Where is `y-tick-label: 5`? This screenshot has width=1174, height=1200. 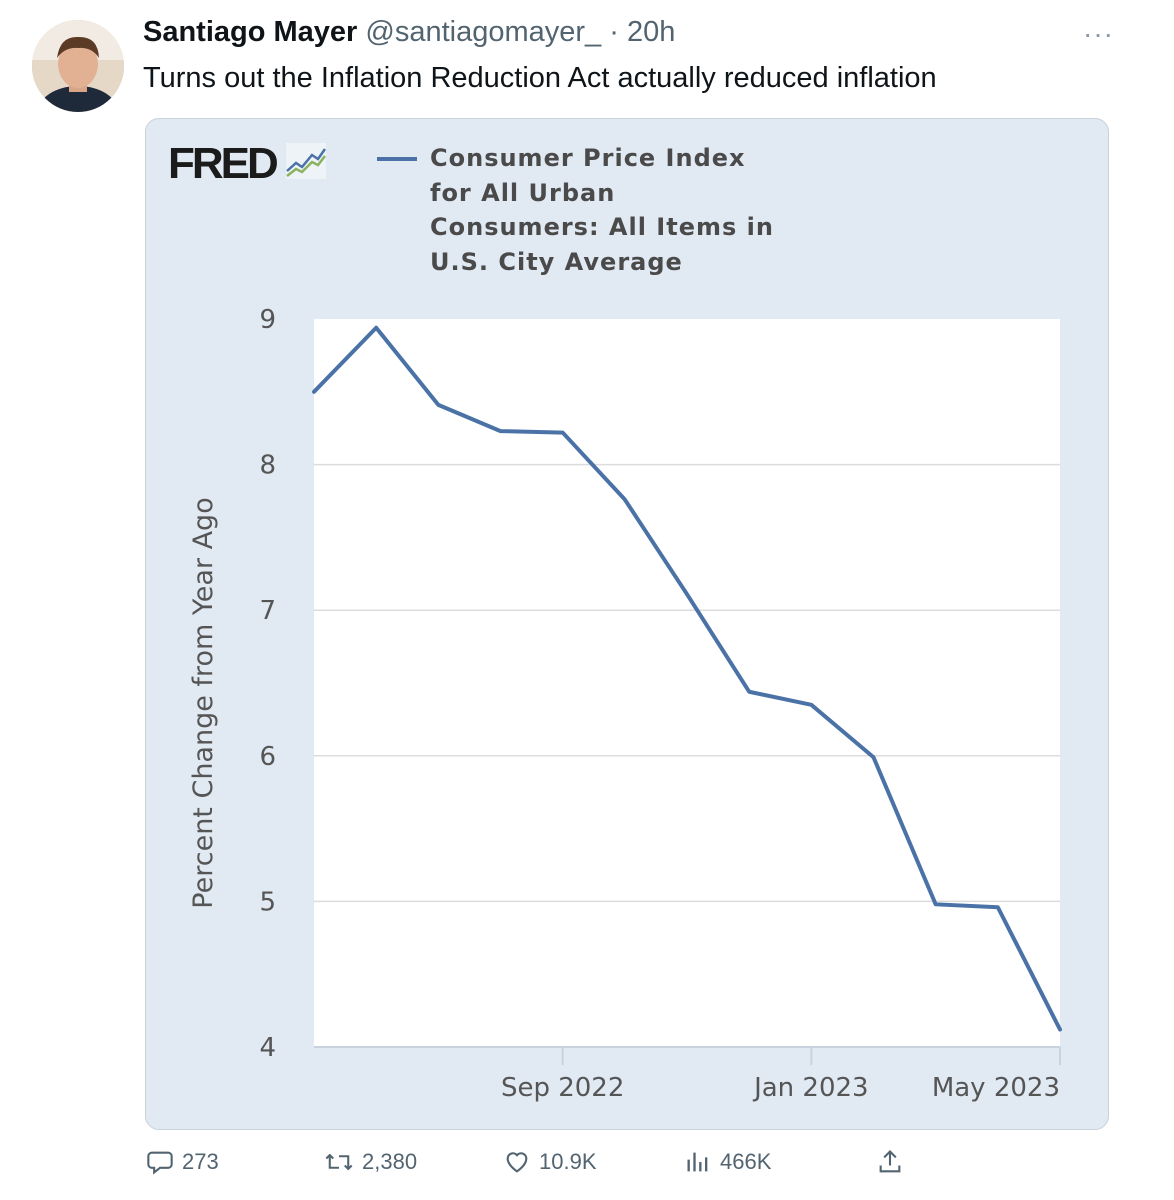 y-tick-label: 5 is located at coordinates (267, 902).